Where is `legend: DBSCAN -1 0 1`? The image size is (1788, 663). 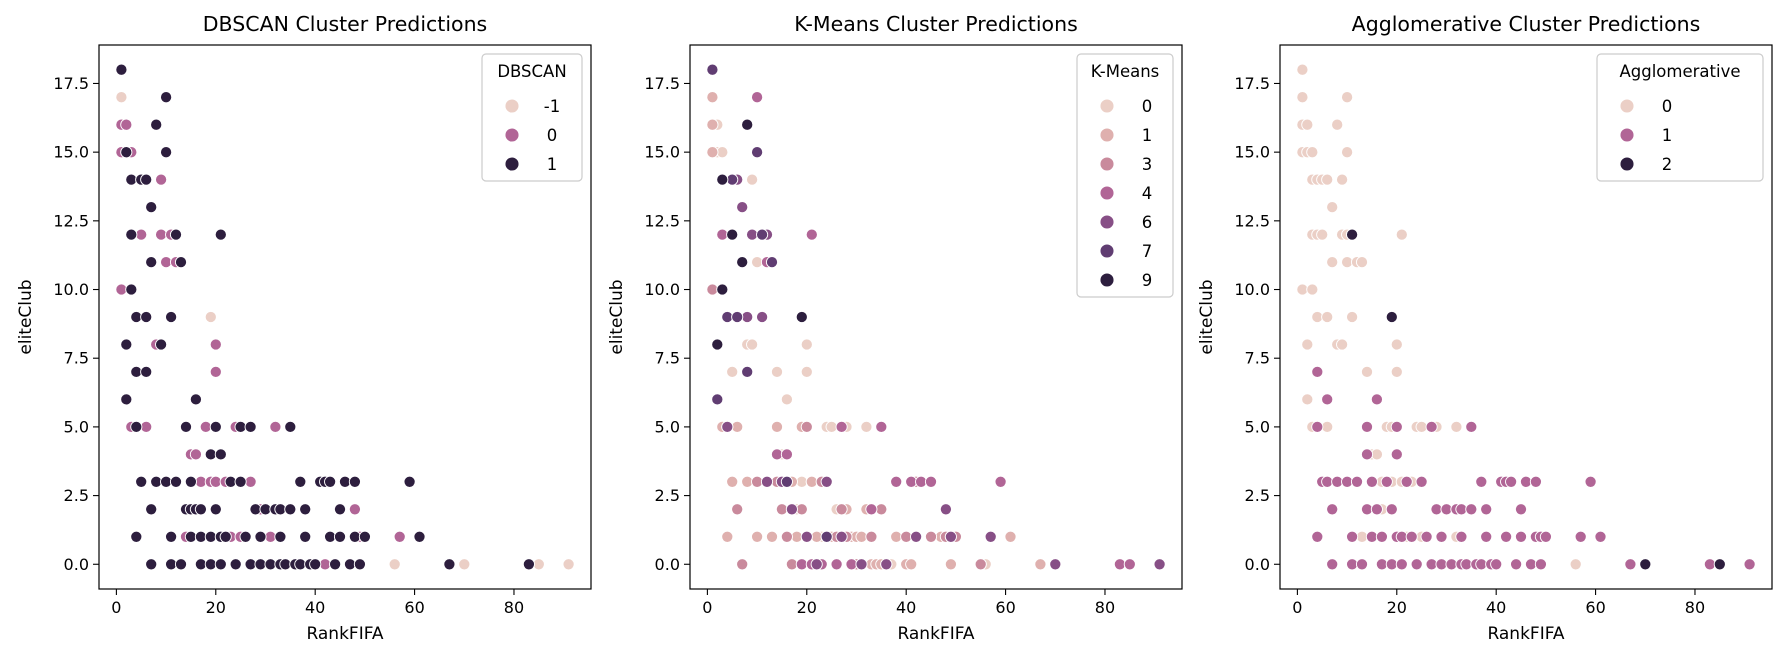 legend: DBSCAN -1 0 1 is located at coordinates (532, 117).